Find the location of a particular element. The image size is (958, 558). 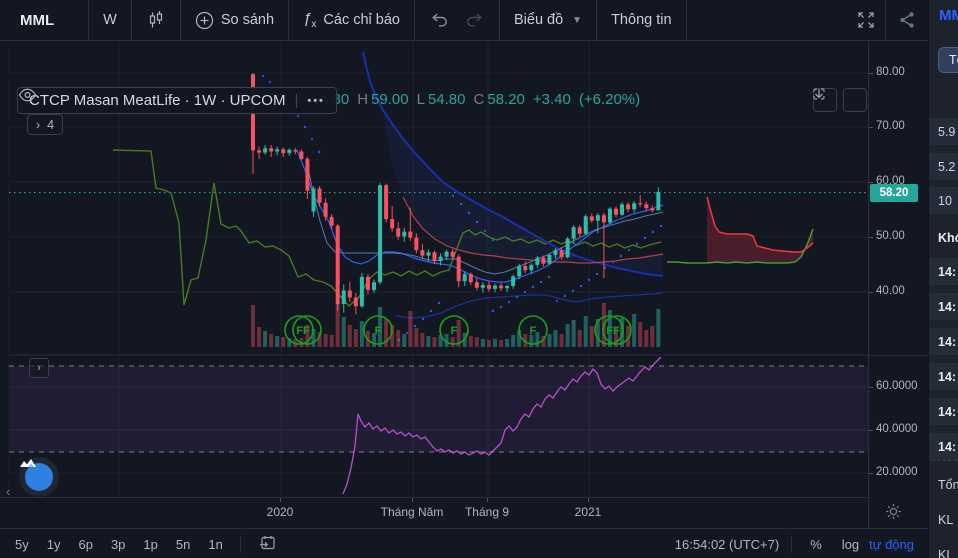

range-buttons: 5y 1y 6p 3p 1p 5n 1n is located at coordinates (119, 544).